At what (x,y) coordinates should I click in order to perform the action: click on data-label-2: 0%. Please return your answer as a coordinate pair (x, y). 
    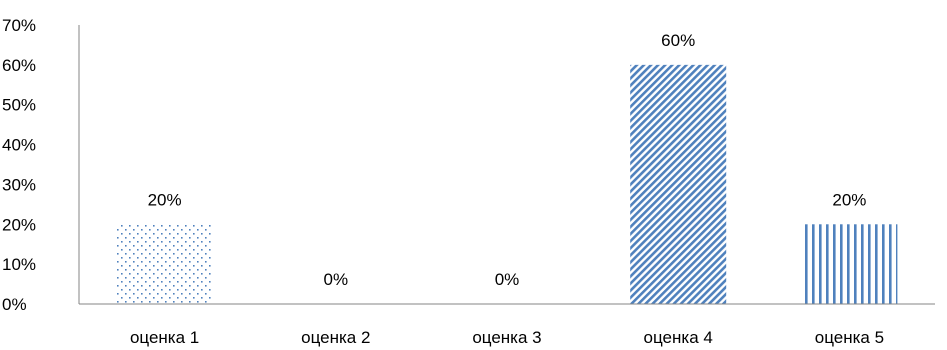
    Looking at the image, I should click on (336, 279).